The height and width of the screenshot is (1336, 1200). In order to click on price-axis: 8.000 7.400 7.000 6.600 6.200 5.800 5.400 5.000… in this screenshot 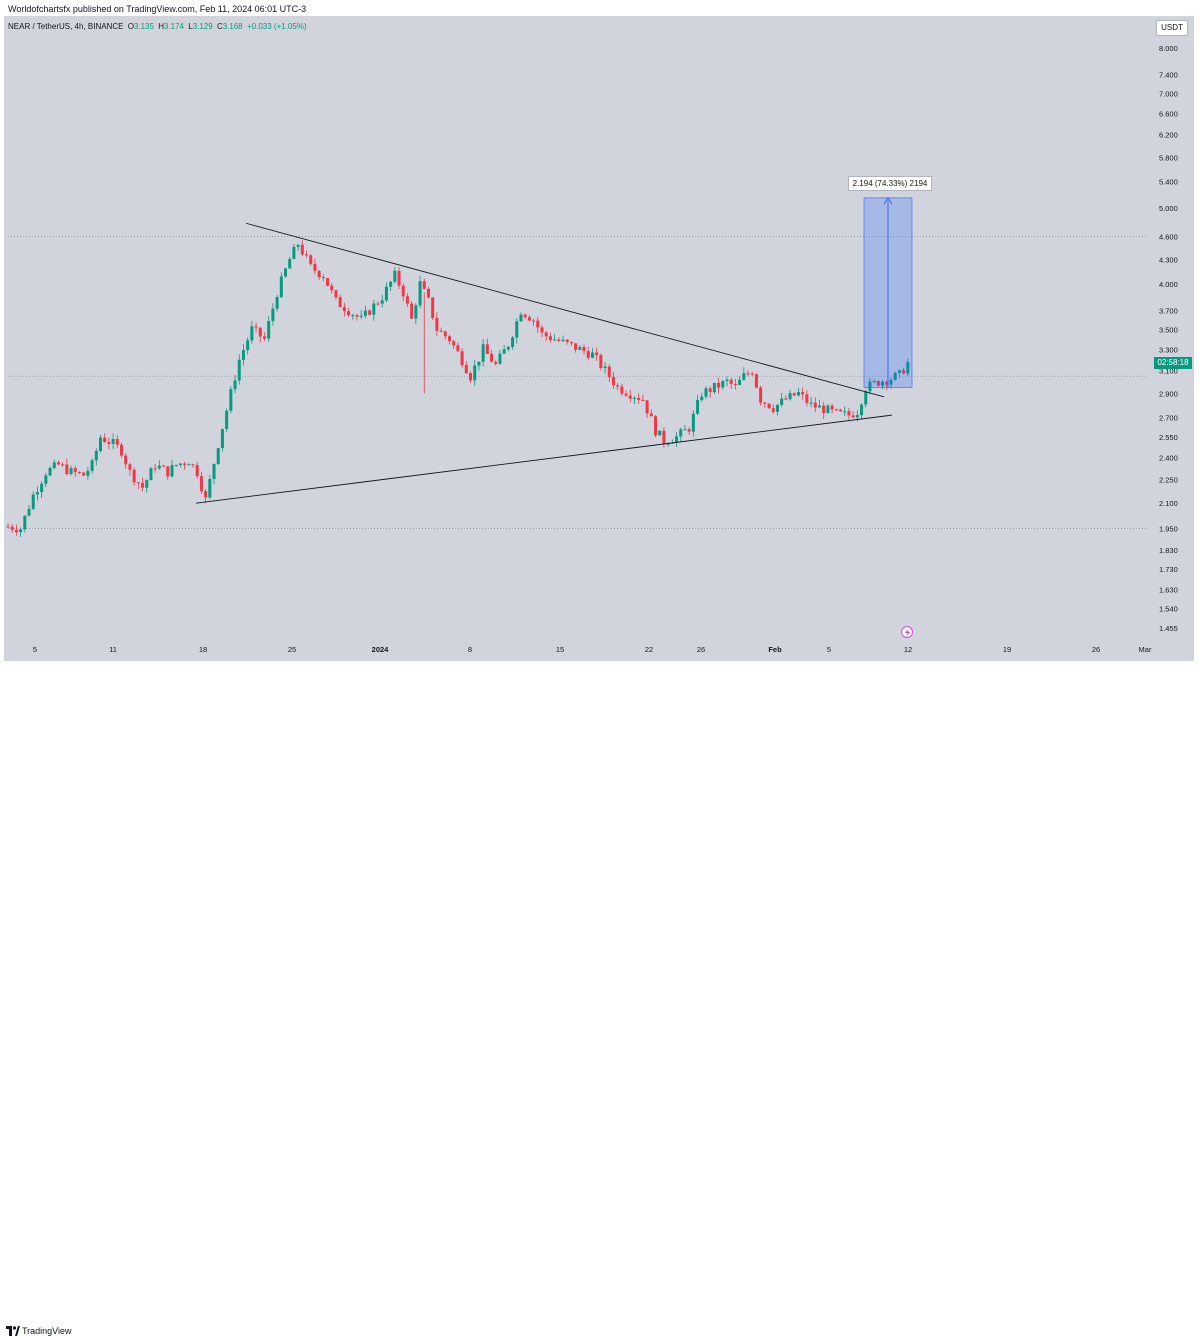, I will do `click(1168, 338)`.